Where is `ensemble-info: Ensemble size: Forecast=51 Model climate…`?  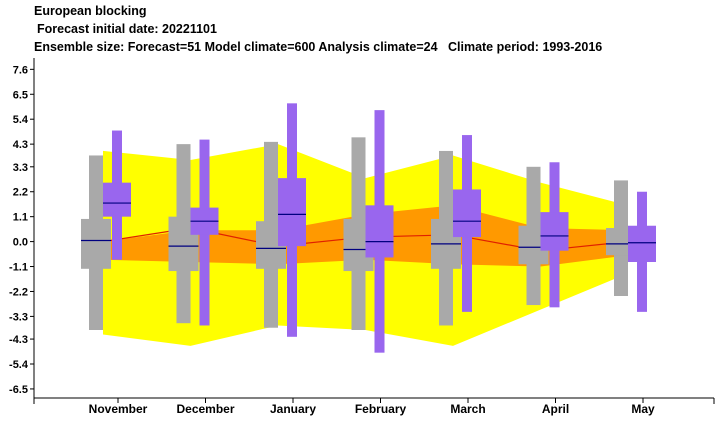
ensemble-info: Ensemble size: Forecast=51 Model climate… is located at coordinates (318, 47).